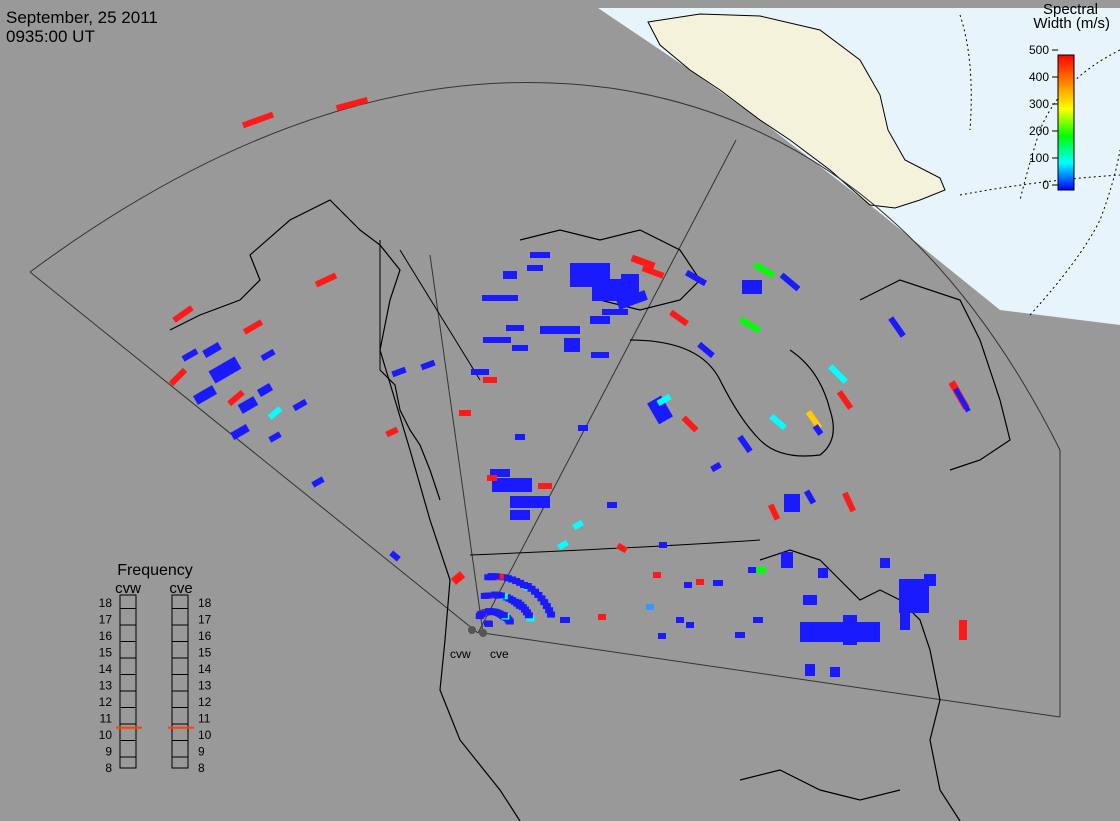  I want to click on grid-circle-outer, so click(1039, 185).